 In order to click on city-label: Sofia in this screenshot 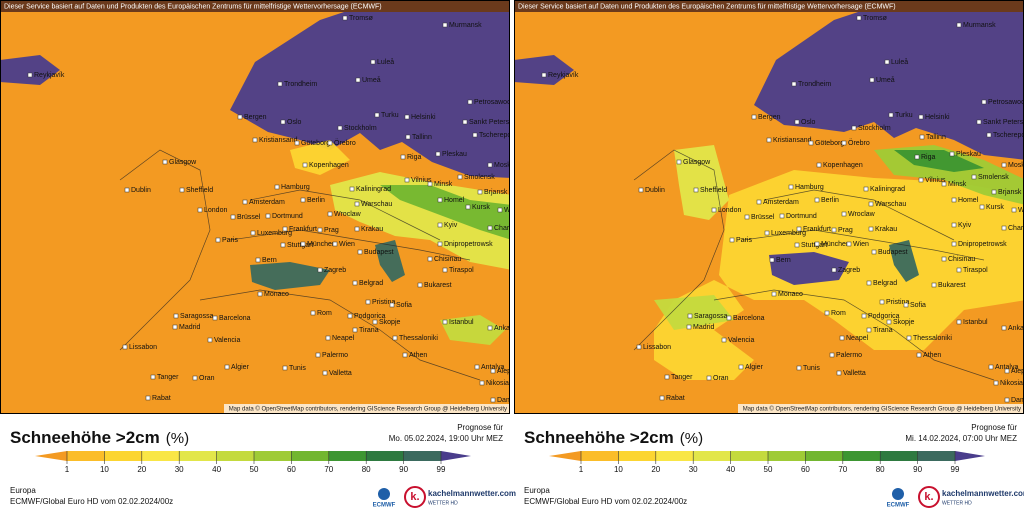, I will do `click(404, 305)`.